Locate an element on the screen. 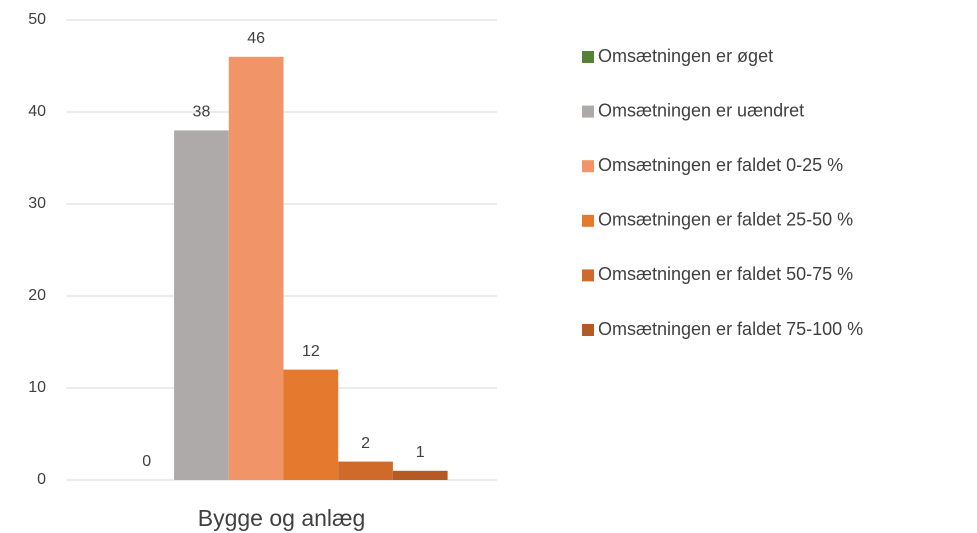 The height and width of the screenshot is (533, 977). legend-label: Omsætningen er øget is located at coordinates (685, 56).